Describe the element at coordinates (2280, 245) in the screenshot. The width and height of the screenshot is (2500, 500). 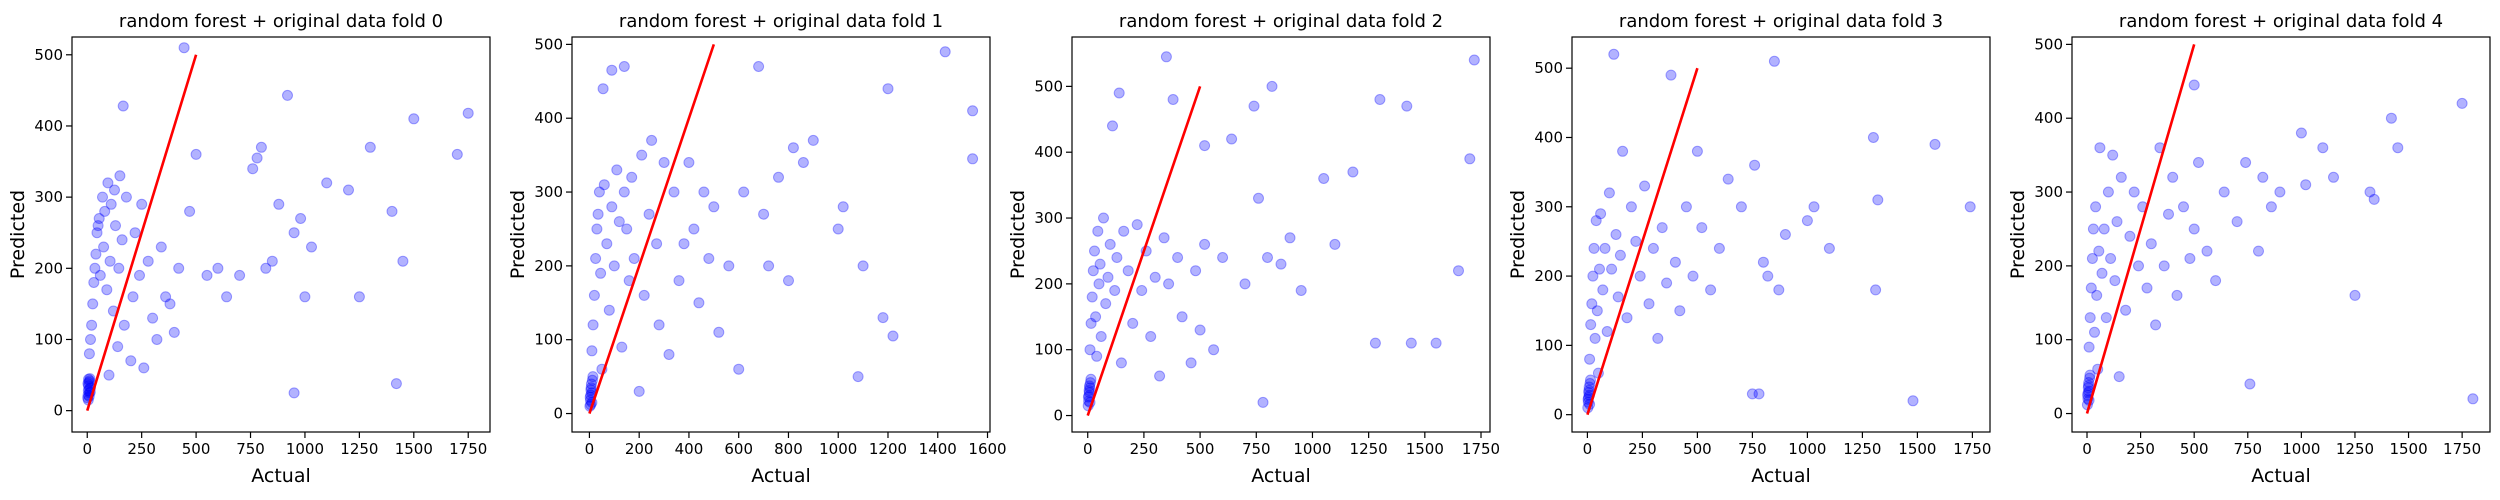
I see `data-points` at that location.